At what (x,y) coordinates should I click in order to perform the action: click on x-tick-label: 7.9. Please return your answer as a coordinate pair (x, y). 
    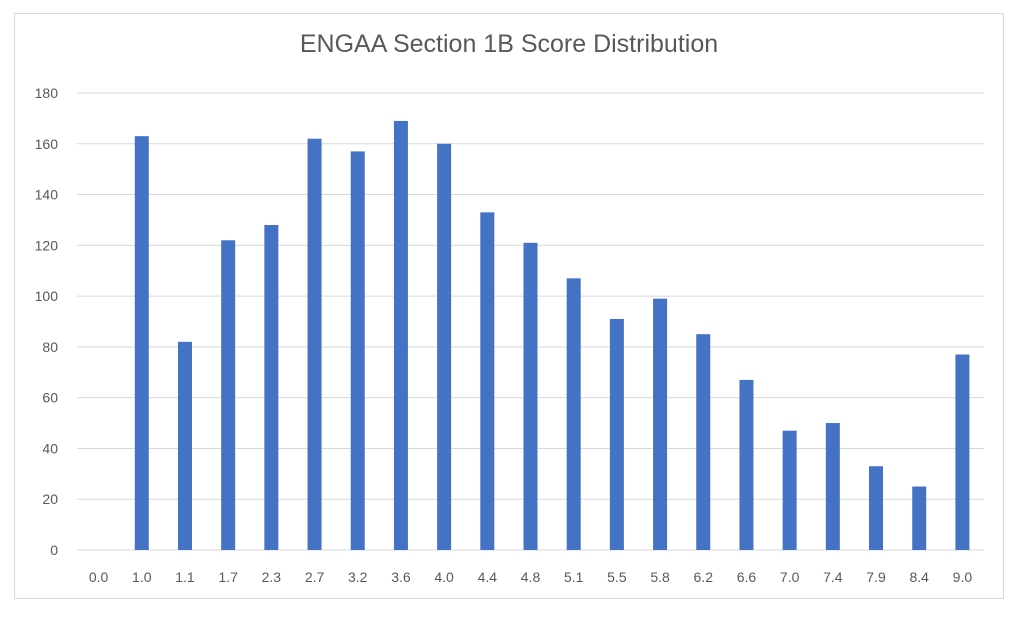
    Looking at the image, I should click on (876, 577).